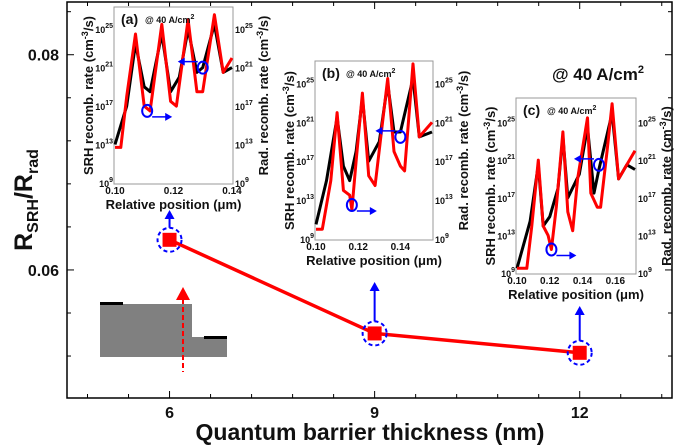  What do you see at coordinates (43, 56) in the screenshot?
I see `y-tick-label: 0.08` at bounding box center [43, 56].